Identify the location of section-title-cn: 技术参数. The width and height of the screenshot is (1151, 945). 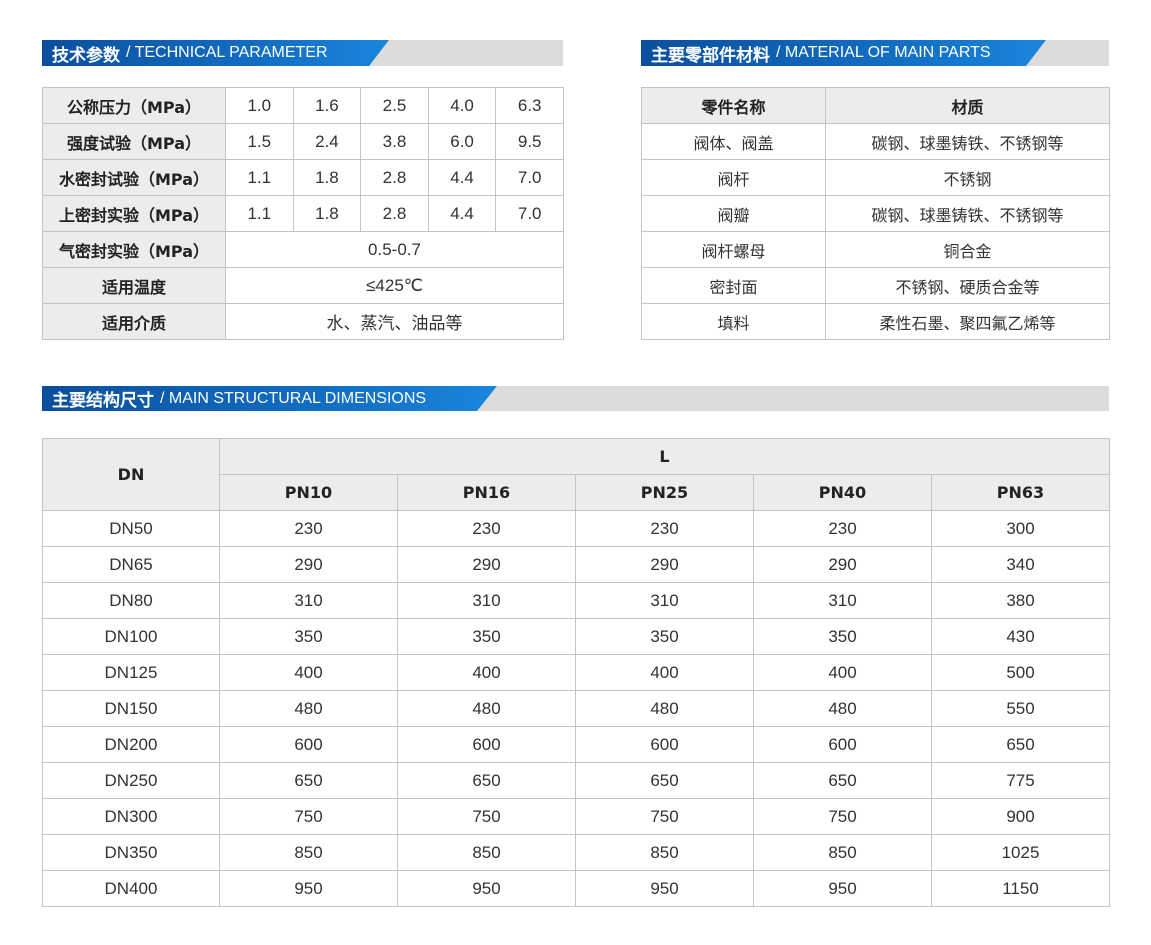
(86, 55).